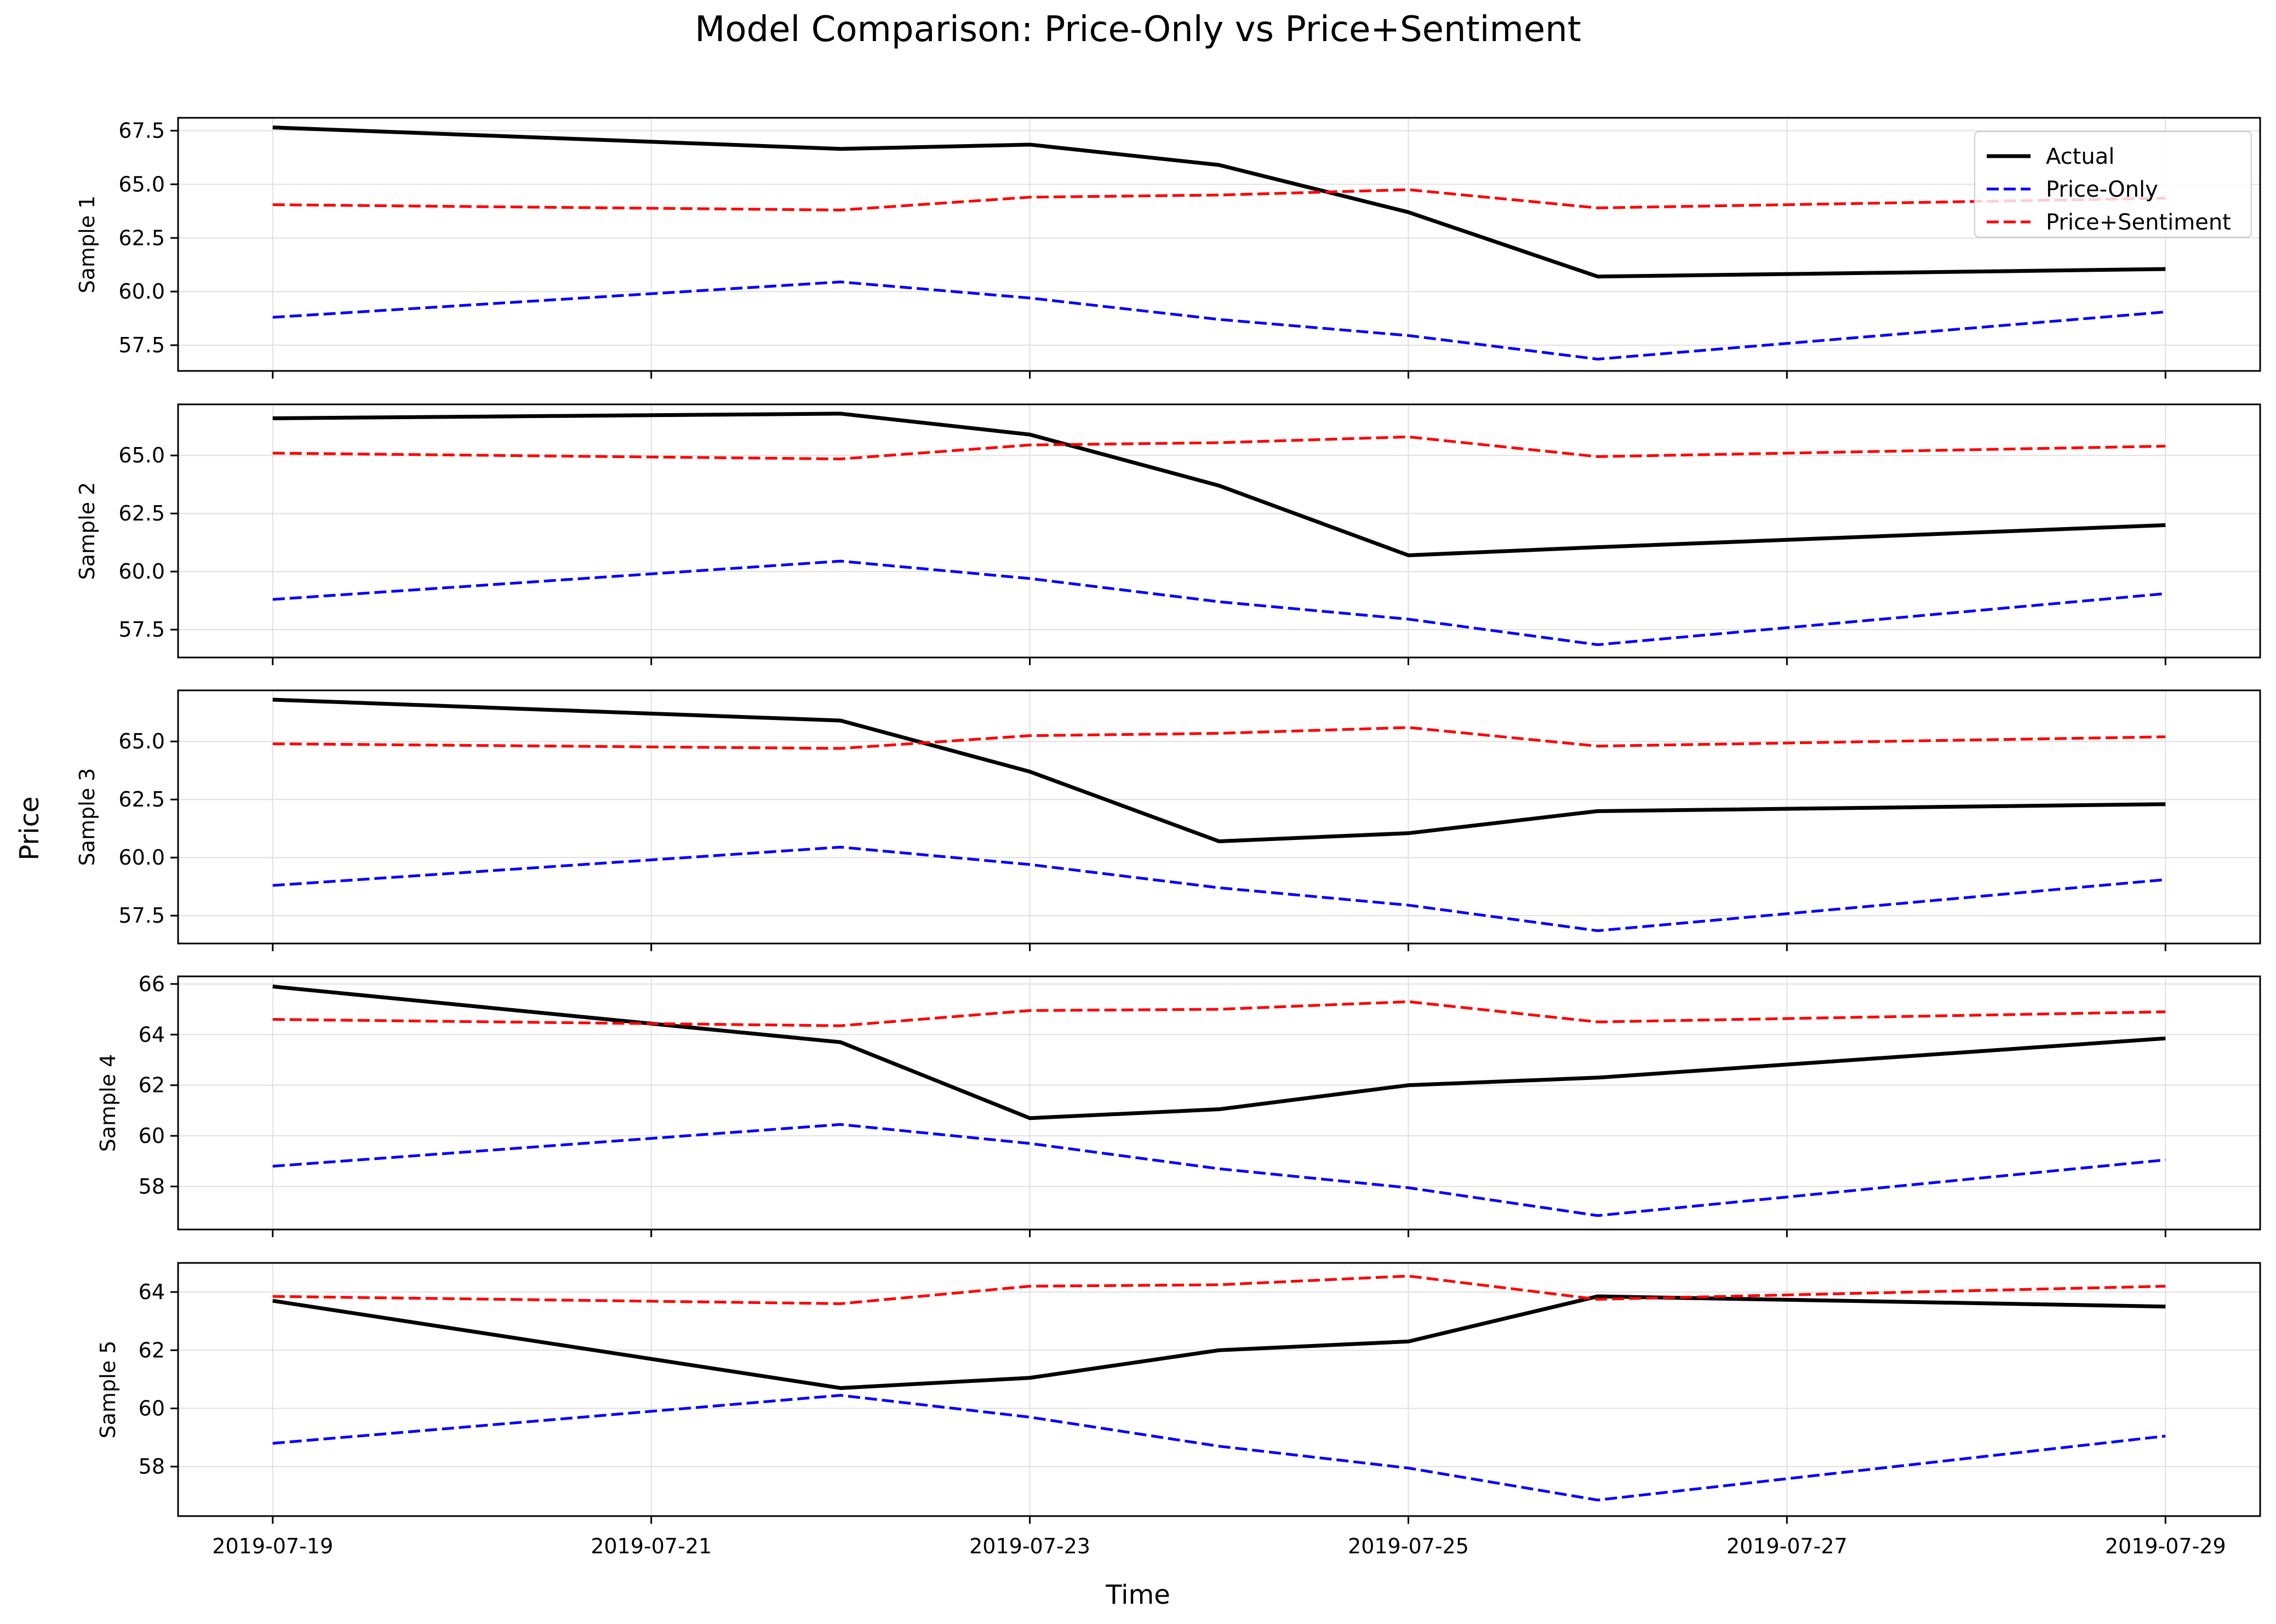  I want to click on legend-box, so click(2113, 184).